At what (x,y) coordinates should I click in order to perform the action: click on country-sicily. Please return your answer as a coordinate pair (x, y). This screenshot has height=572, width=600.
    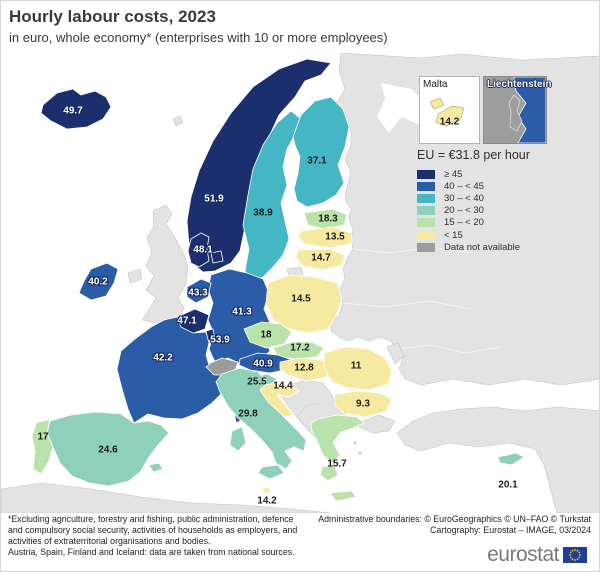
    Looking at the image, I should click on (271, 472).